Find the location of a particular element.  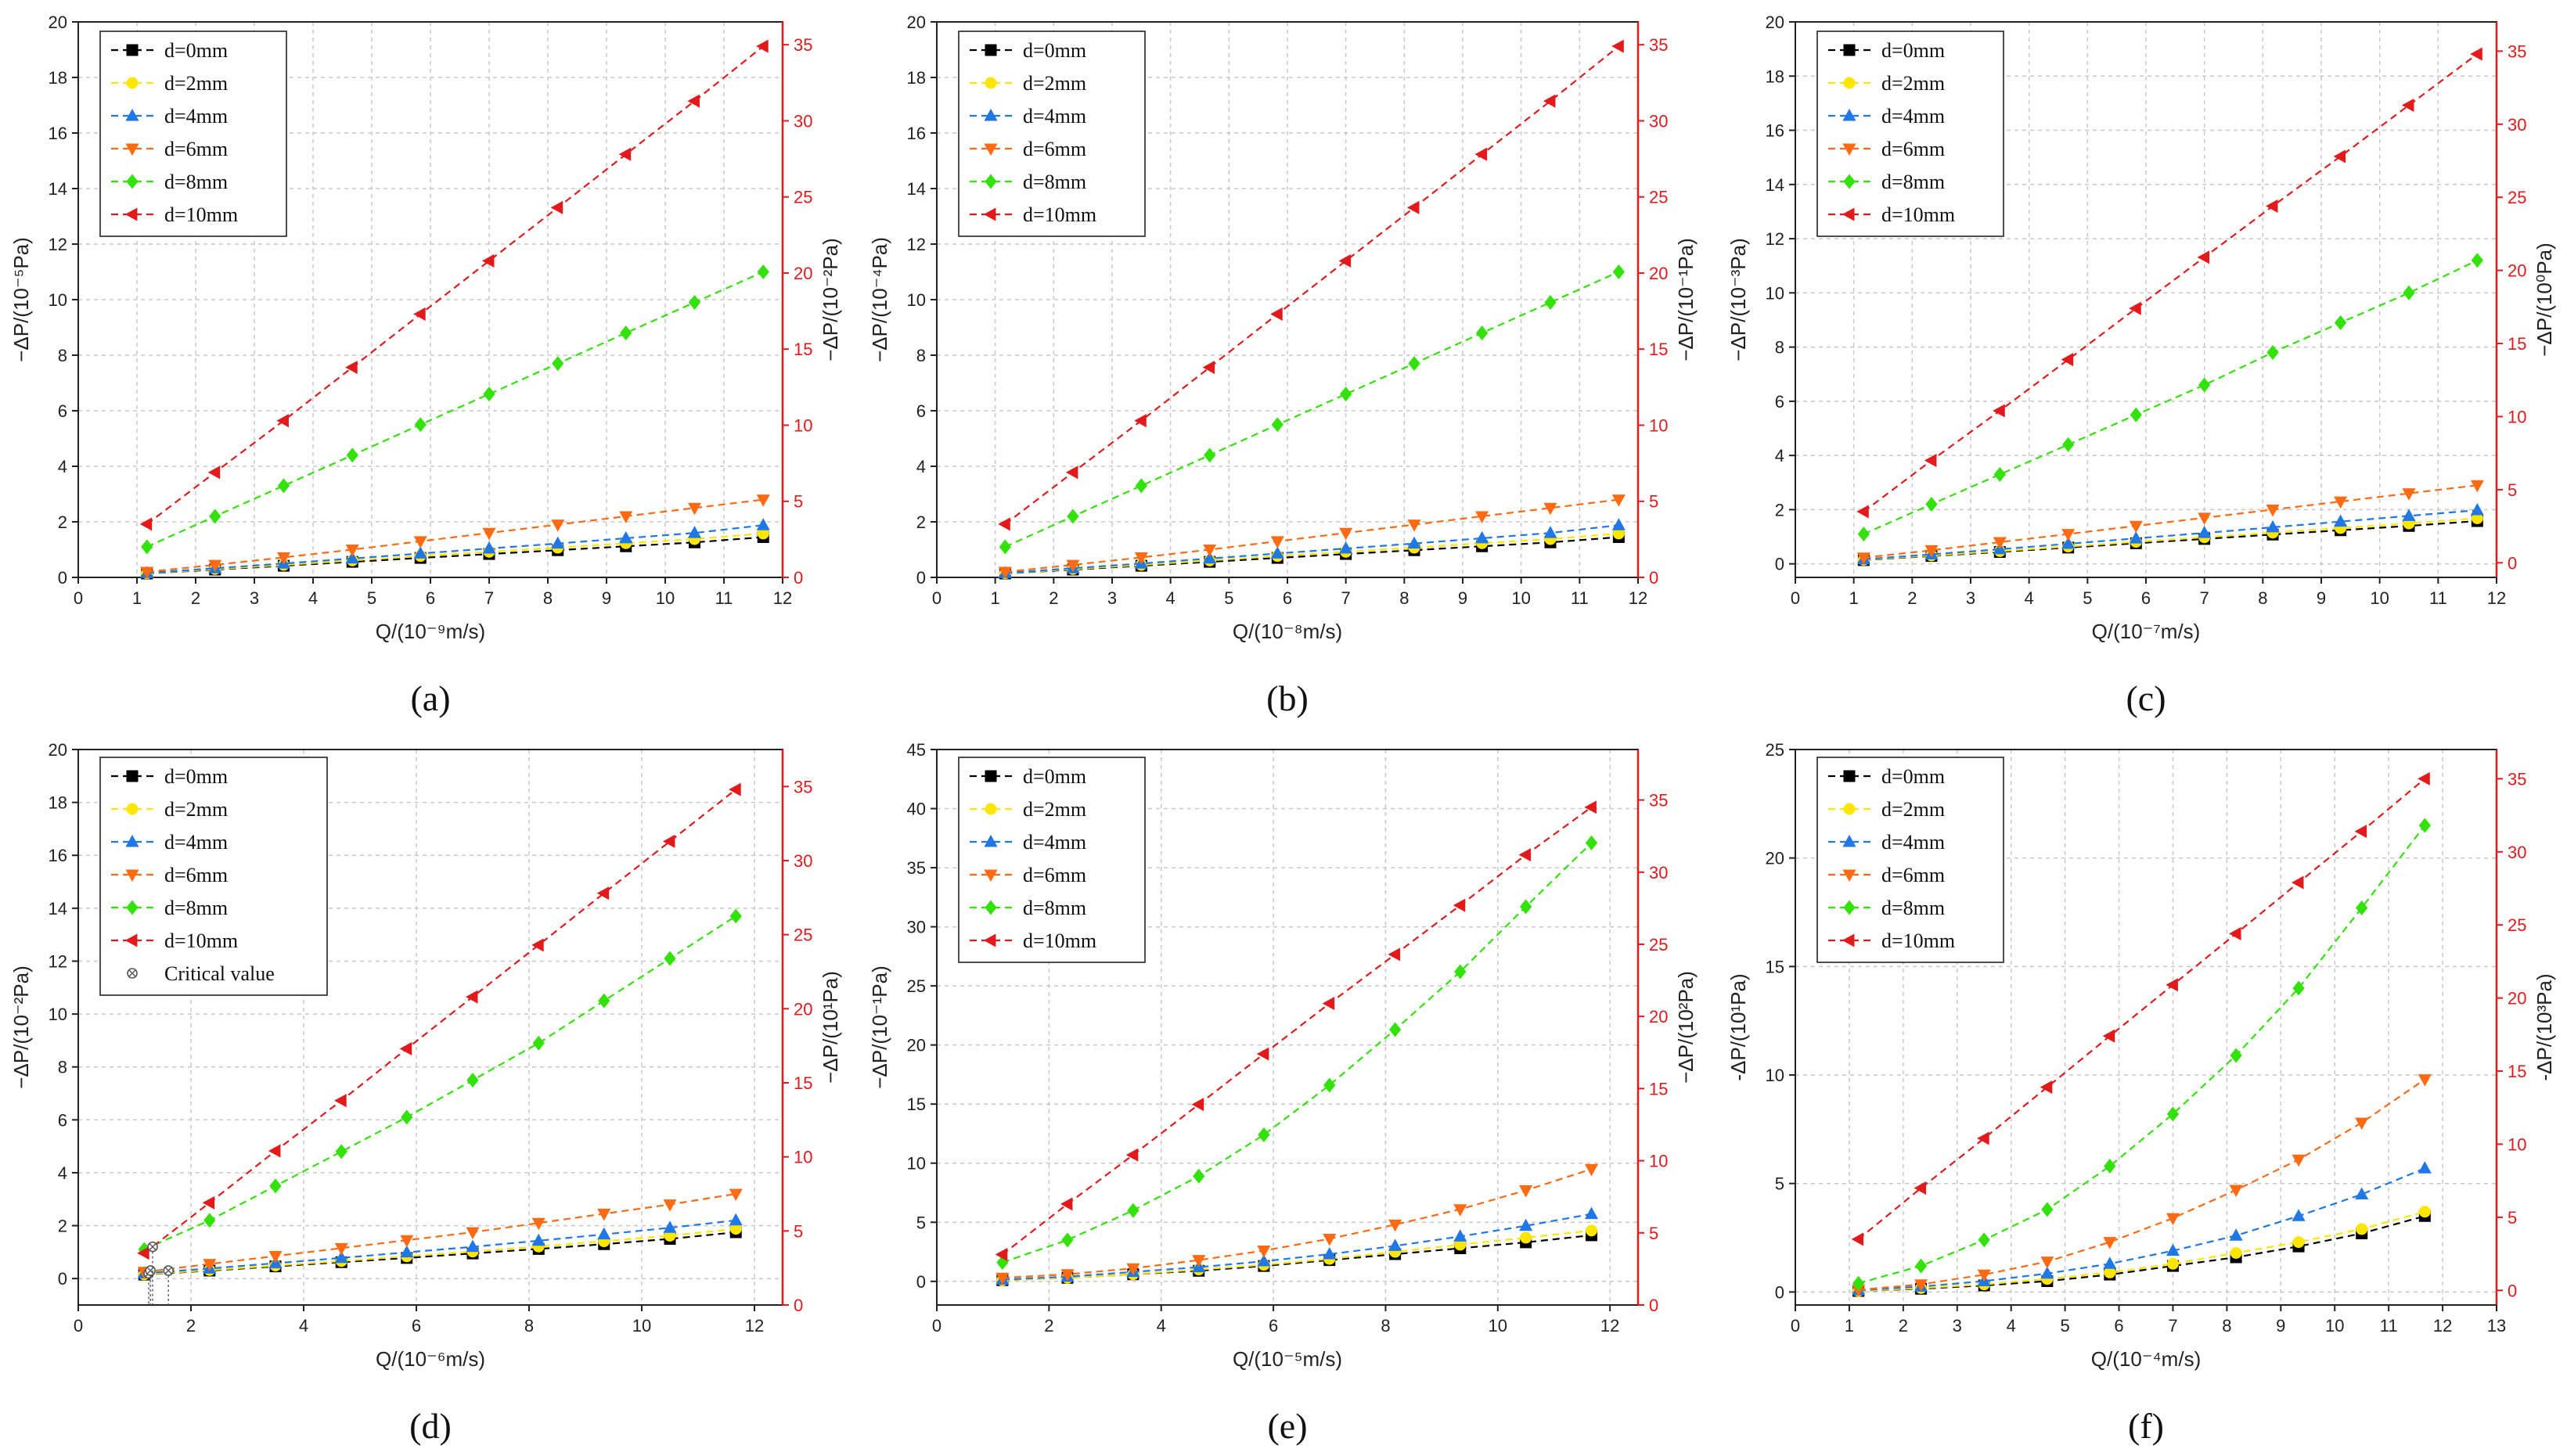

legend-label: d=2mm is located at coordinates (196, 83).